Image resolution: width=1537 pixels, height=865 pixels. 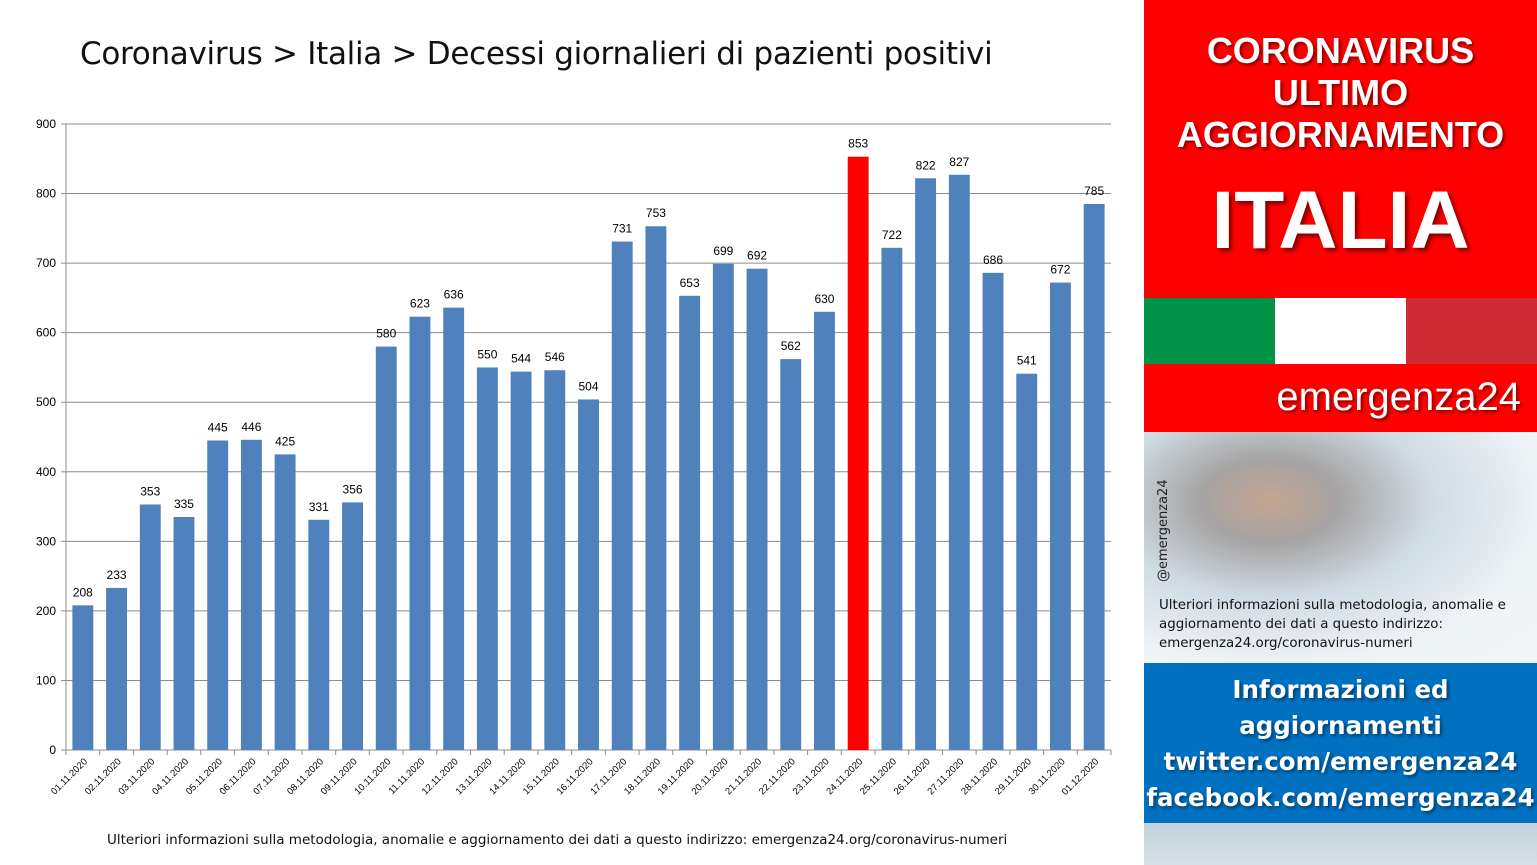 I want to click on y-tick-label: 900, so click(x=46, y=124).